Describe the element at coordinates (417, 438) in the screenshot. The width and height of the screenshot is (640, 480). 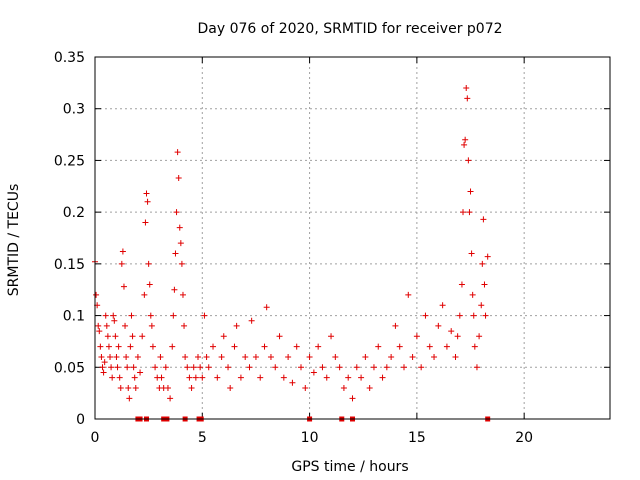
I see `x-tick-label: 15` at that location.